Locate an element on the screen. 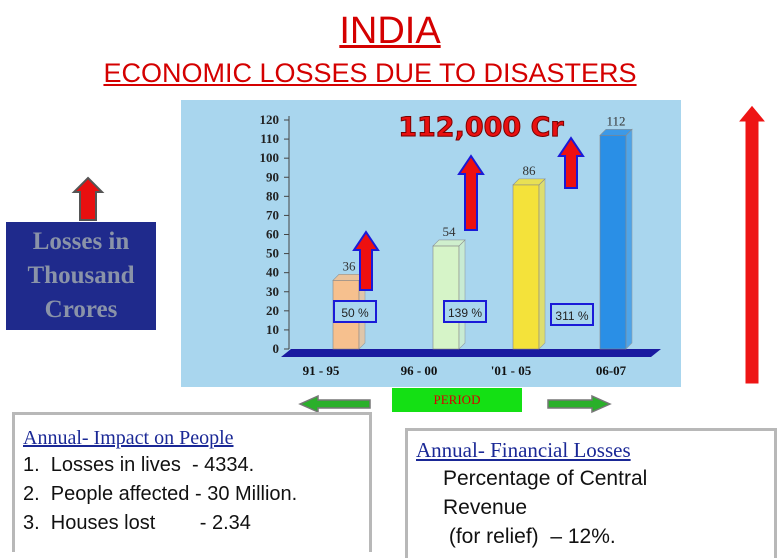 Image resolution: width=780 pixels, height=558 pixels. highlight-total-label: 112,000 Cr is located at coordinates (481, 127).